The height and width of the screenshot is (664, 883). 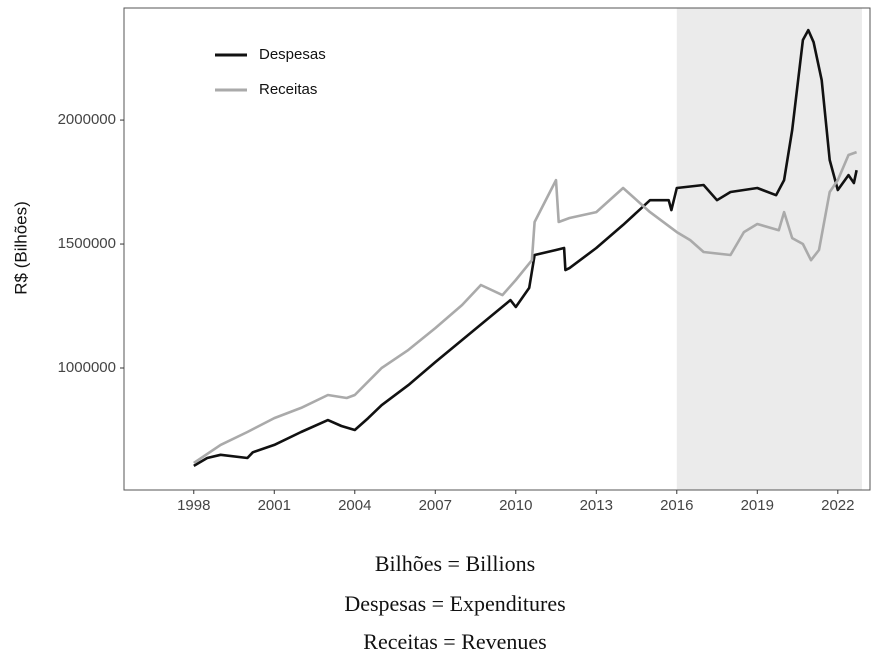 I want to click on x-tick-label: 1998, so click(x=193, y=505).